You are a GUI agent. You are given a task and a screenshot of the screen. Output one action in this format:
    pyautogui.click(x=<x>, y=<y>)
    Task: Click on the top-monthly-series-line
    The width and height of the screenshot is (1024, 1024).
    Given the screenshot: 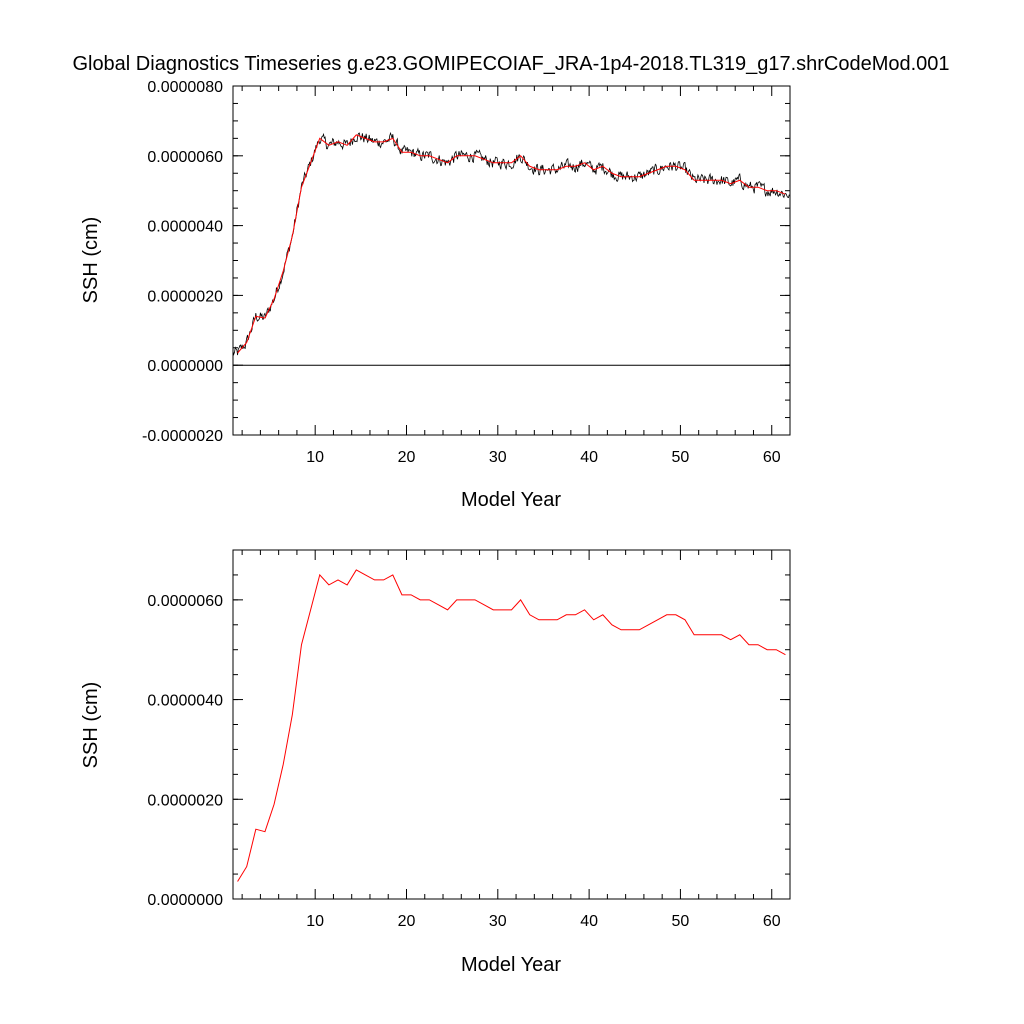 What is the action you would take?
    pyautogui.click(x=511, y=243)
    